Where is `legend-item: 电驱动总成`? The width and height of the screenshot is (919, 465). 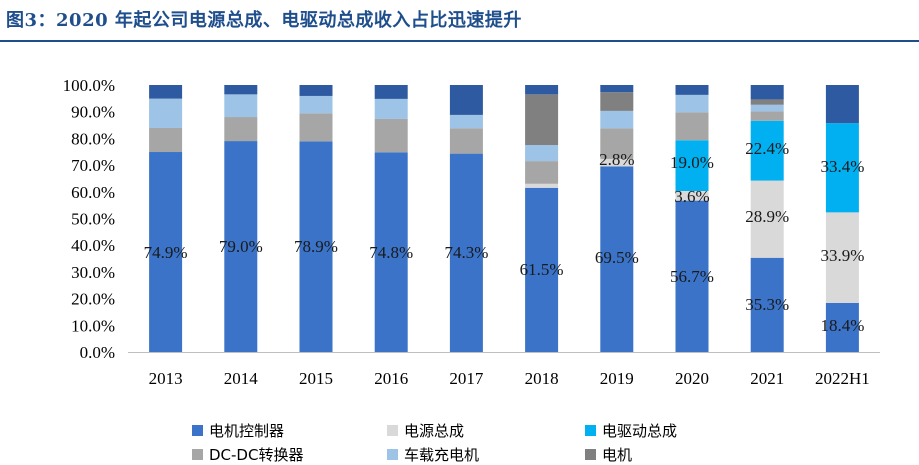 legend-item: 电驱动总成 is located at coordinates (631, 430).